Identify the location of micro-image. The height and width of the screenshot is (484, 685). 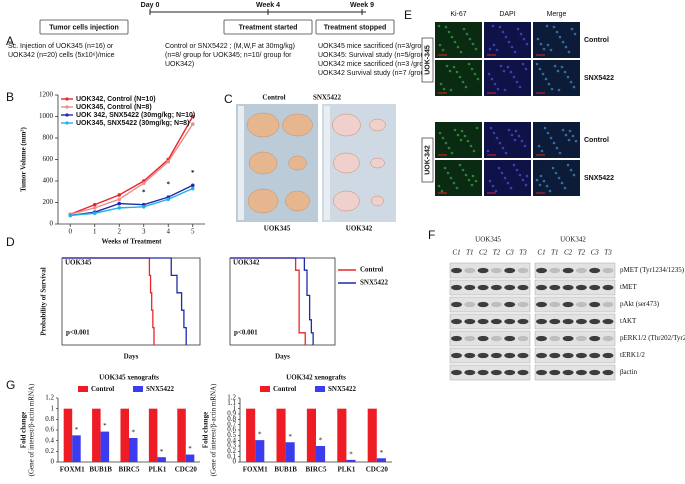
(458, 78).